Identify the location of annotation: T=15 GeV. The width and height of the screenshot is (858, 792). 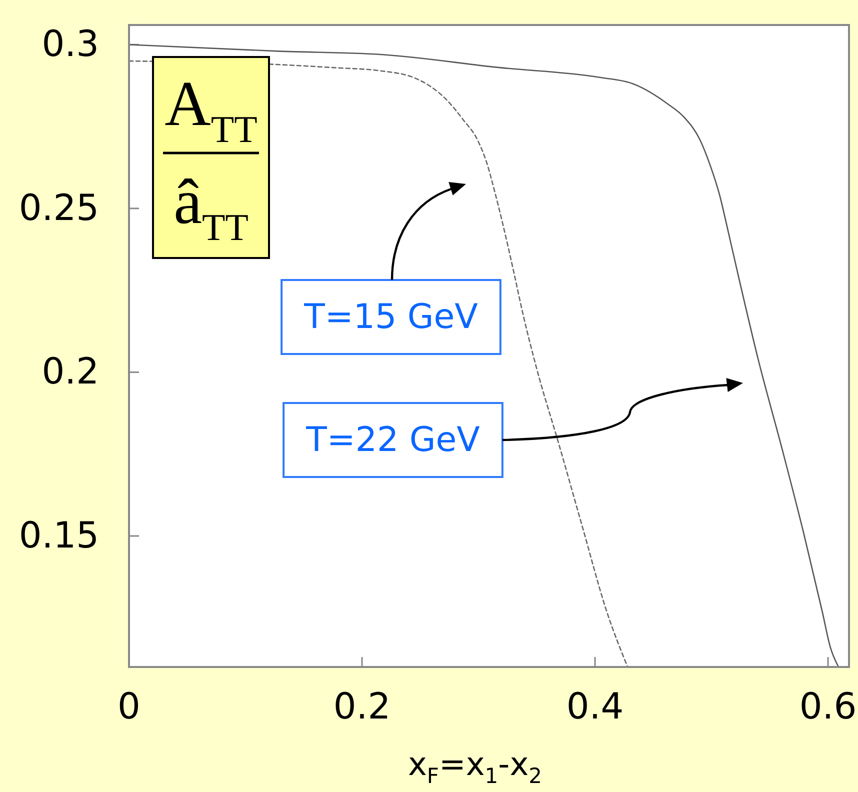
(390, 317).